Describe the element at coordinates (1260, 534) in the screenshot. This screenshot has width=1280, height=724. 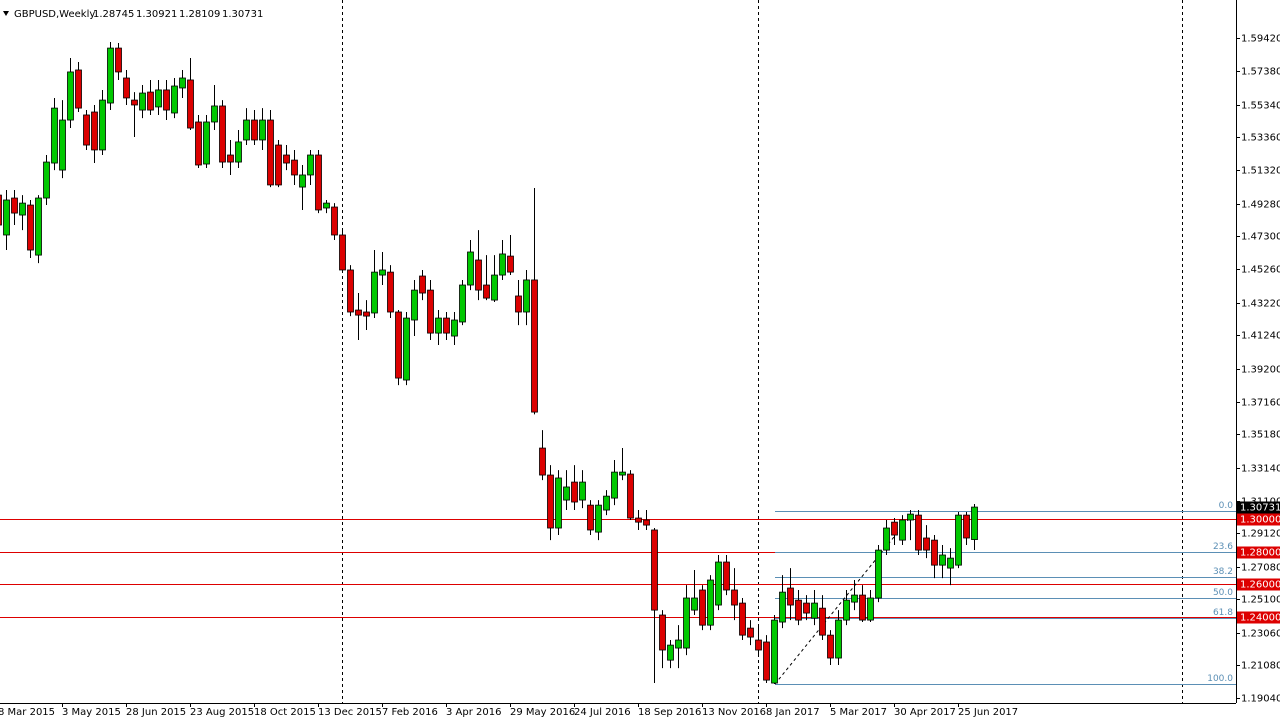
I see `y-tick-label: 1.29120` at that location.